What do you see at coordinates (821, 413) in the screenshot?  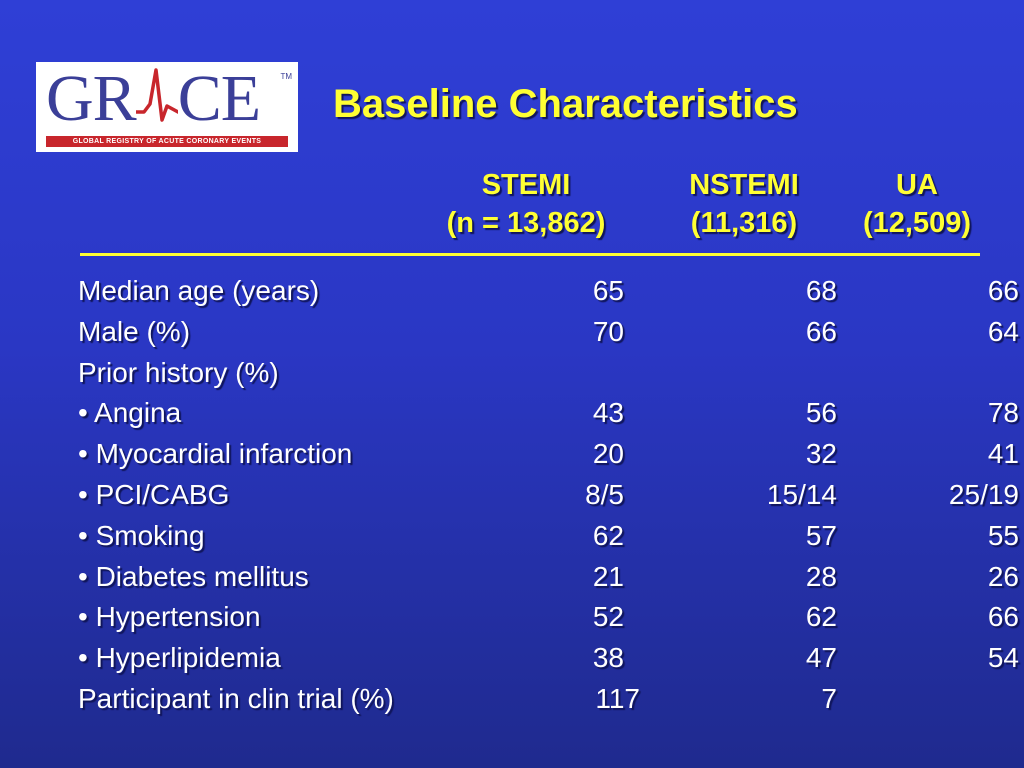 I see `nstemi-value: 56` at bounding box center [821, 413].